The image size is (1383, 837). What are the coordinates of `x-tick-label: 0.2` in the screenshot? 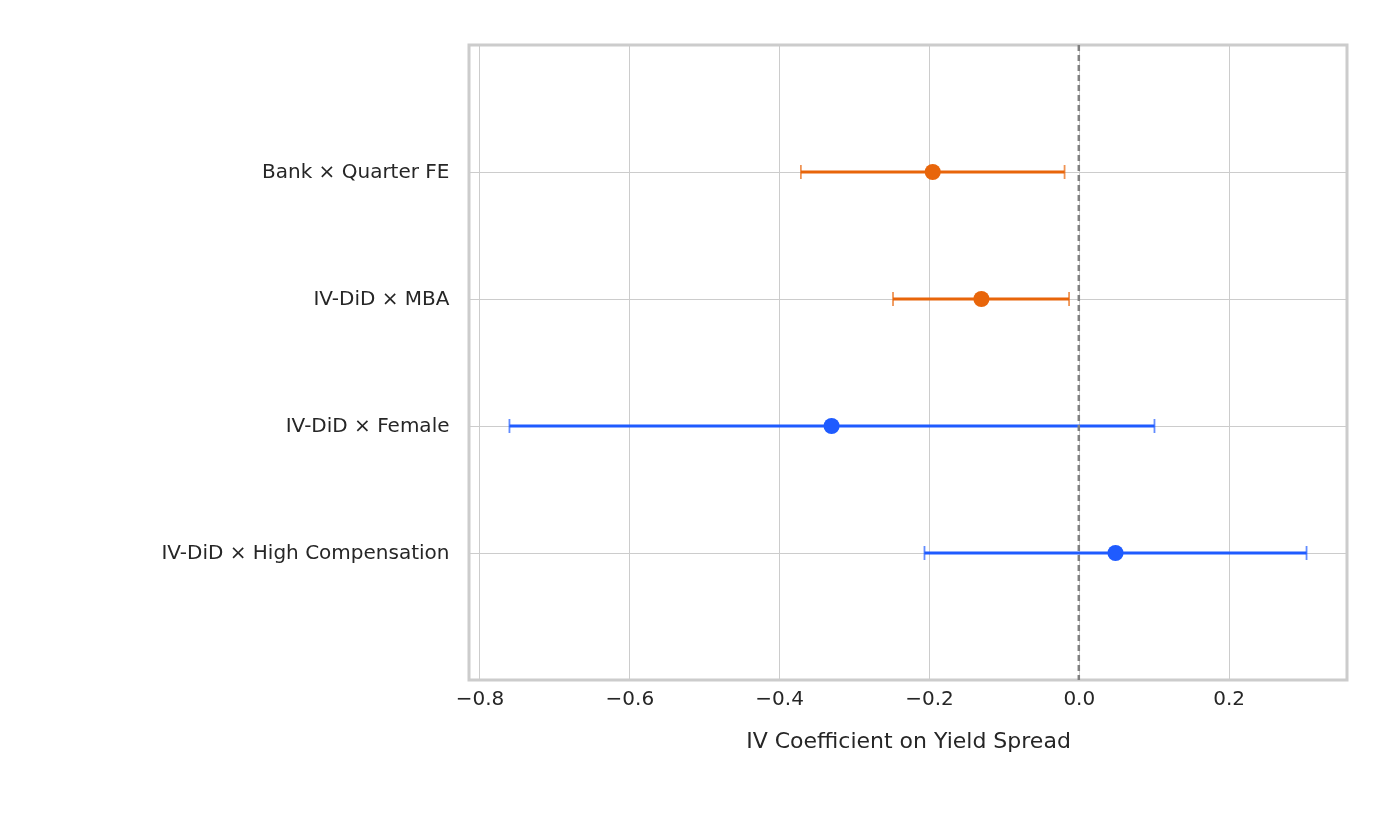 It's located at (1229, 697).